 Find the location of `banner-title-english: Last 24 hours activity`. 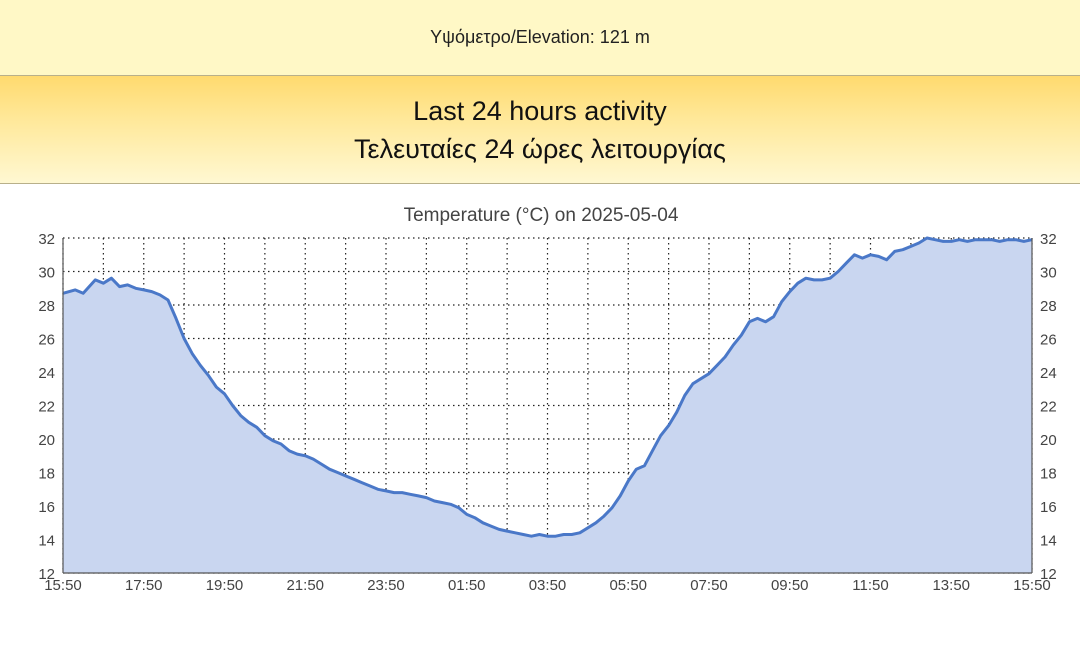

banner-title-english: Last 24 hours activity is located at coordinates (540, 110).